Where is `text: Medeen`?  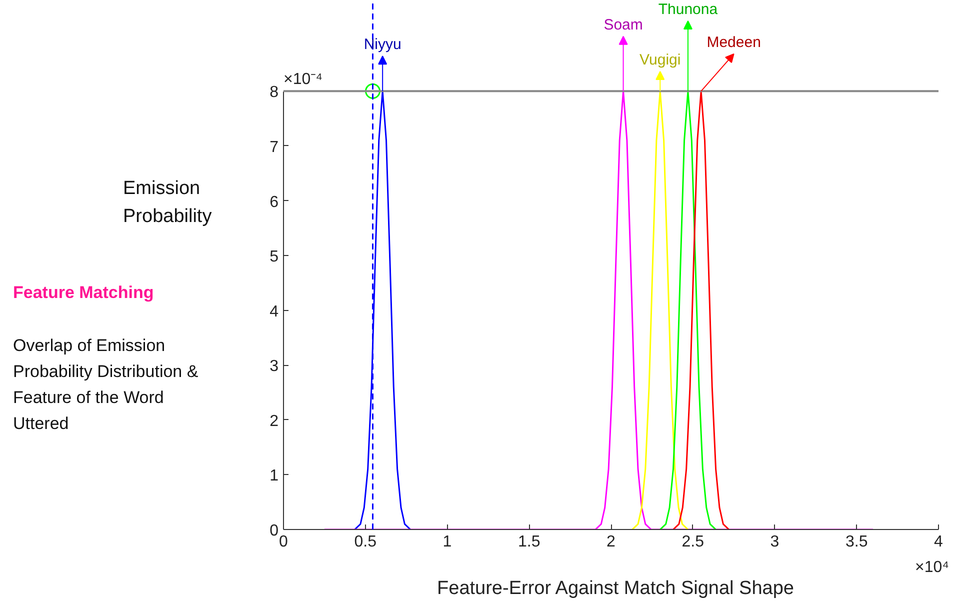
text: Medeen is located at coordinates (733, 42).